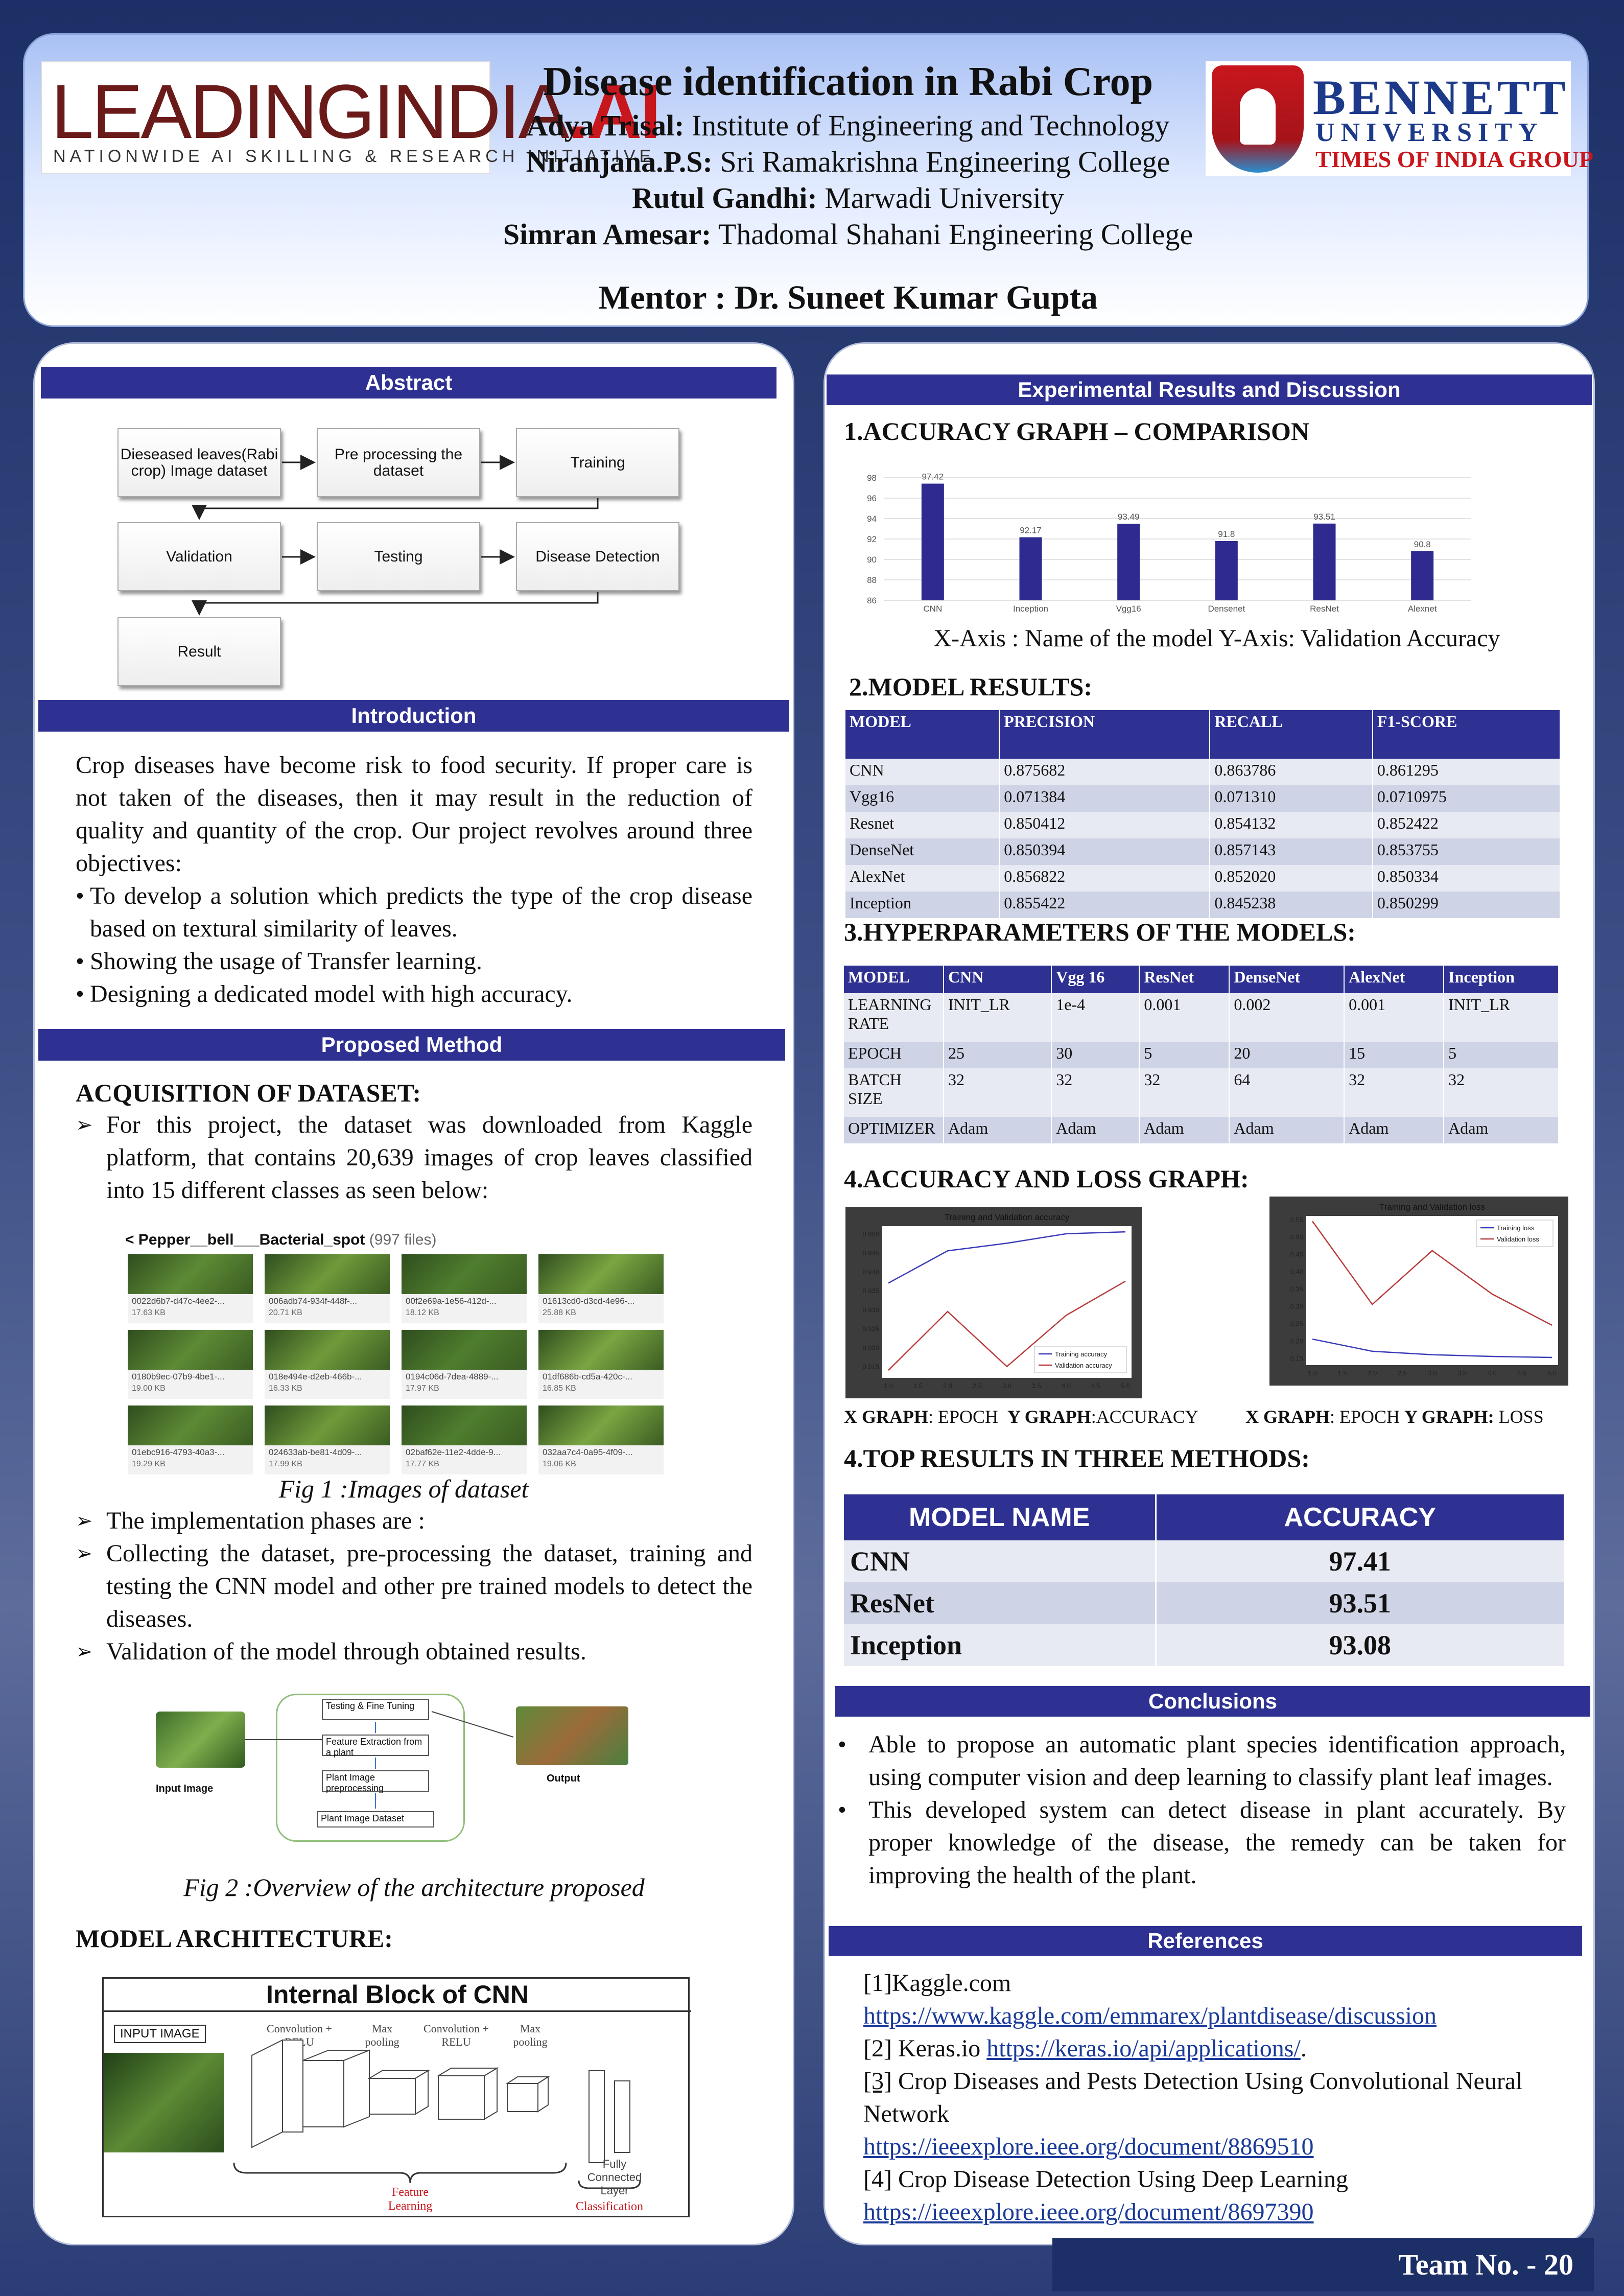 This screenshot has width=1624, height=2296. What do you see at coordinates (234, 1938) in the screenshot?
I see `model-architecture-heading: MODEL ARCHITECTURE:` at bounding box center [234, 1938].